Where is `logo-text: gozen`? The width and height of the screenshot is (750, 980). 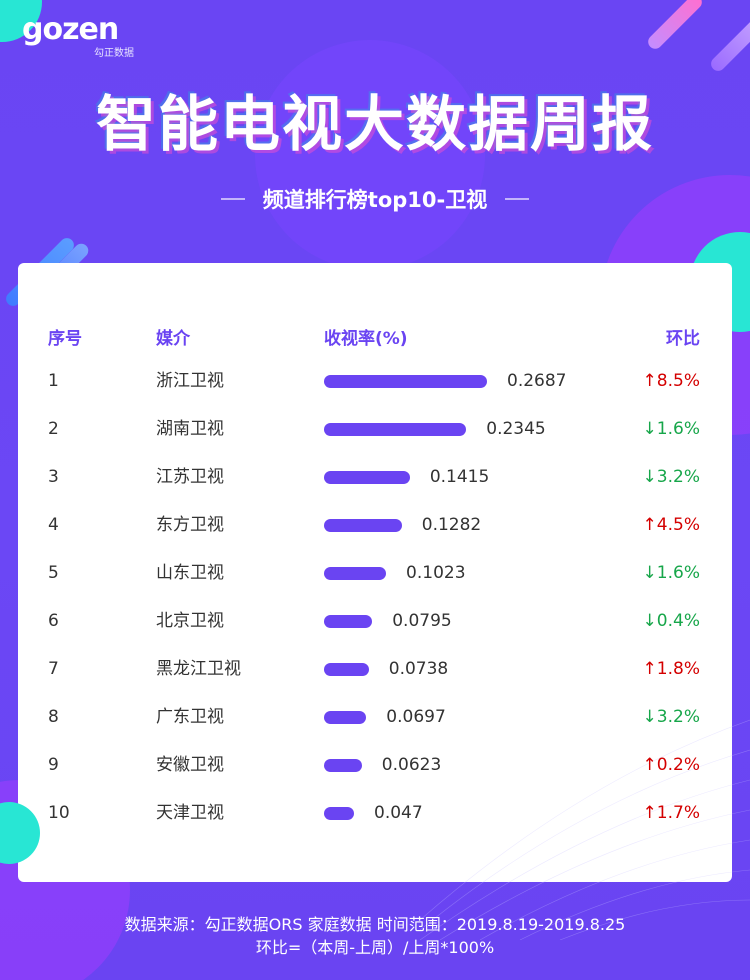 logo-text: gozen is located at coordinates (70, 29).